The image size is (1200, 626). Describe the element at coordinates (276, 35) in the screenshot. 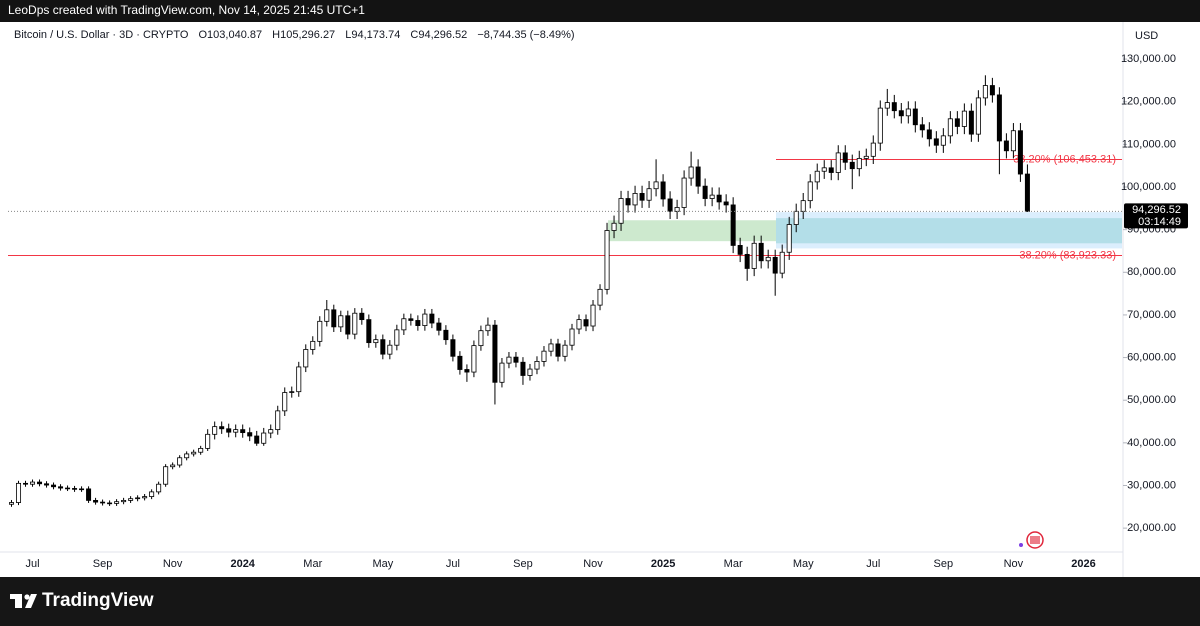

I see `ohlc-key: H` at that location.